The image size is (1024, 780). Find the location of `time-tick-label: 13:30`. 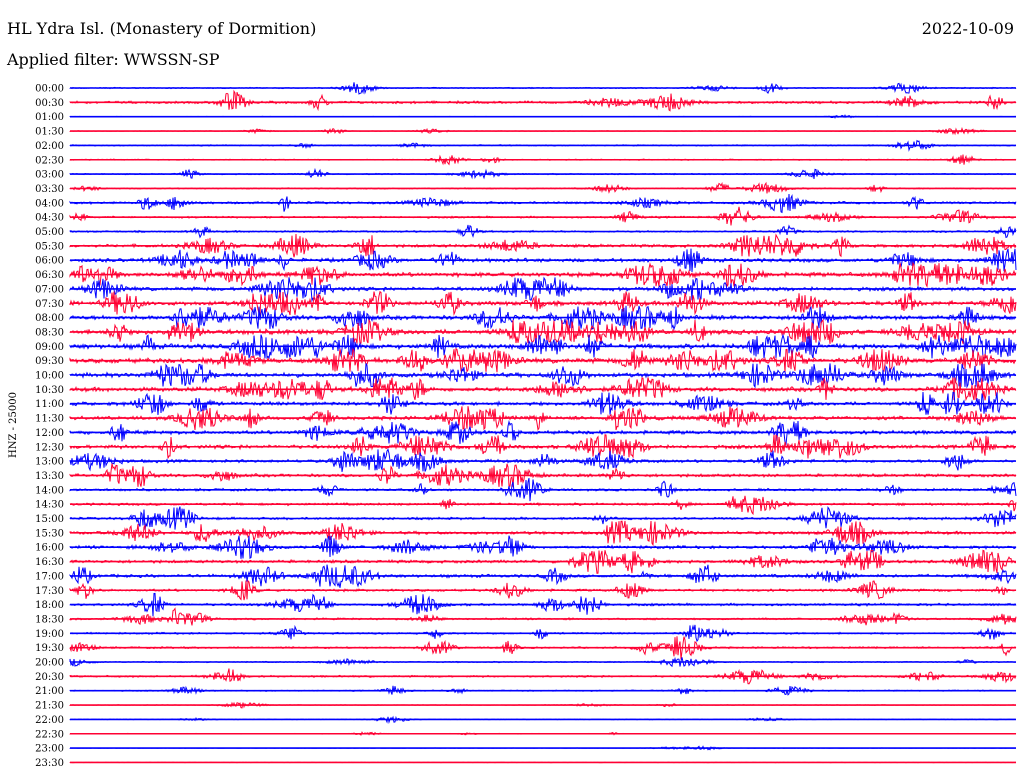

time-tick-label: 13:30 is located at coordinates (49, 476).